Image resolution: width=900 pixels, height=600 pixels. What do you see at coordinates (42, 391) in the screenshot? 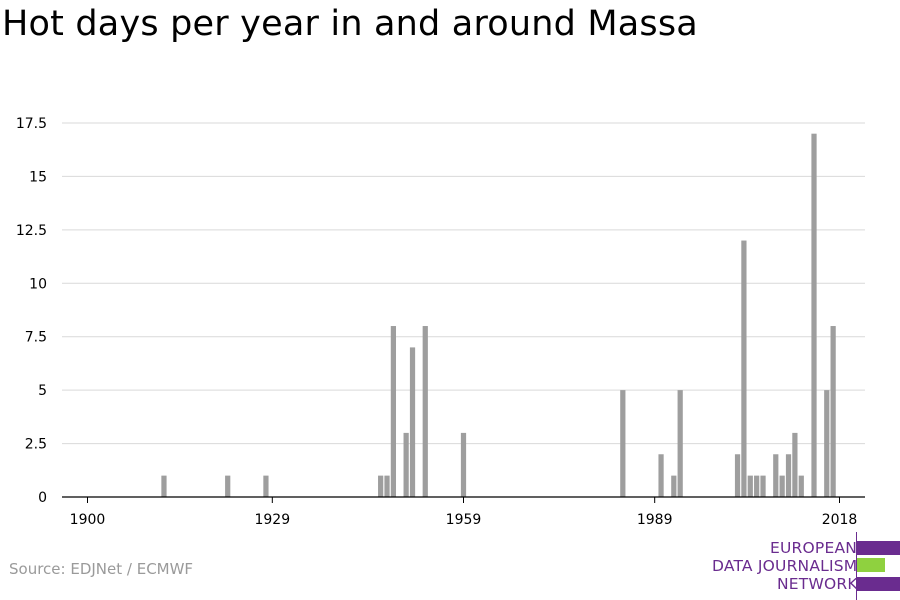
I see `y-tick-label: 5` at bounding box center [42, 391].